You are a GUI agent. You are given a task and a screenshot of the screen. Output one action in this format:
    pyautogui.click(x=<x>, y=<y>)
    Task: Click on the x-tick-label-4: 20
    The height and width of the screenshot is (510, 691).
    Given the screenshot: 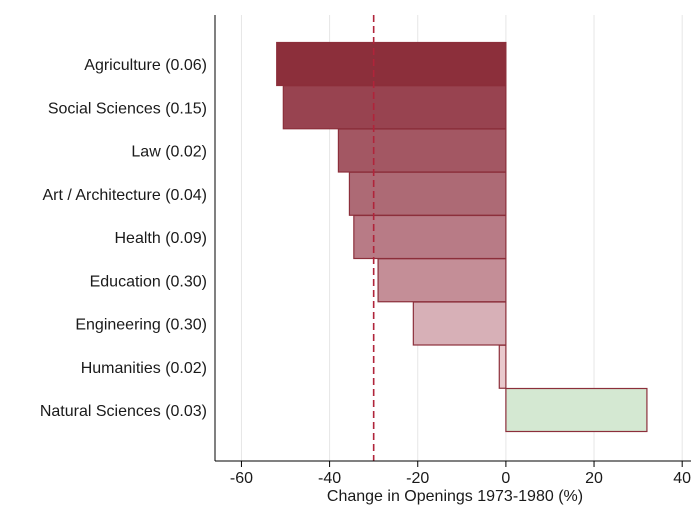 What is the action you would take?
    pyautogui.click(x=594, y=478)
    